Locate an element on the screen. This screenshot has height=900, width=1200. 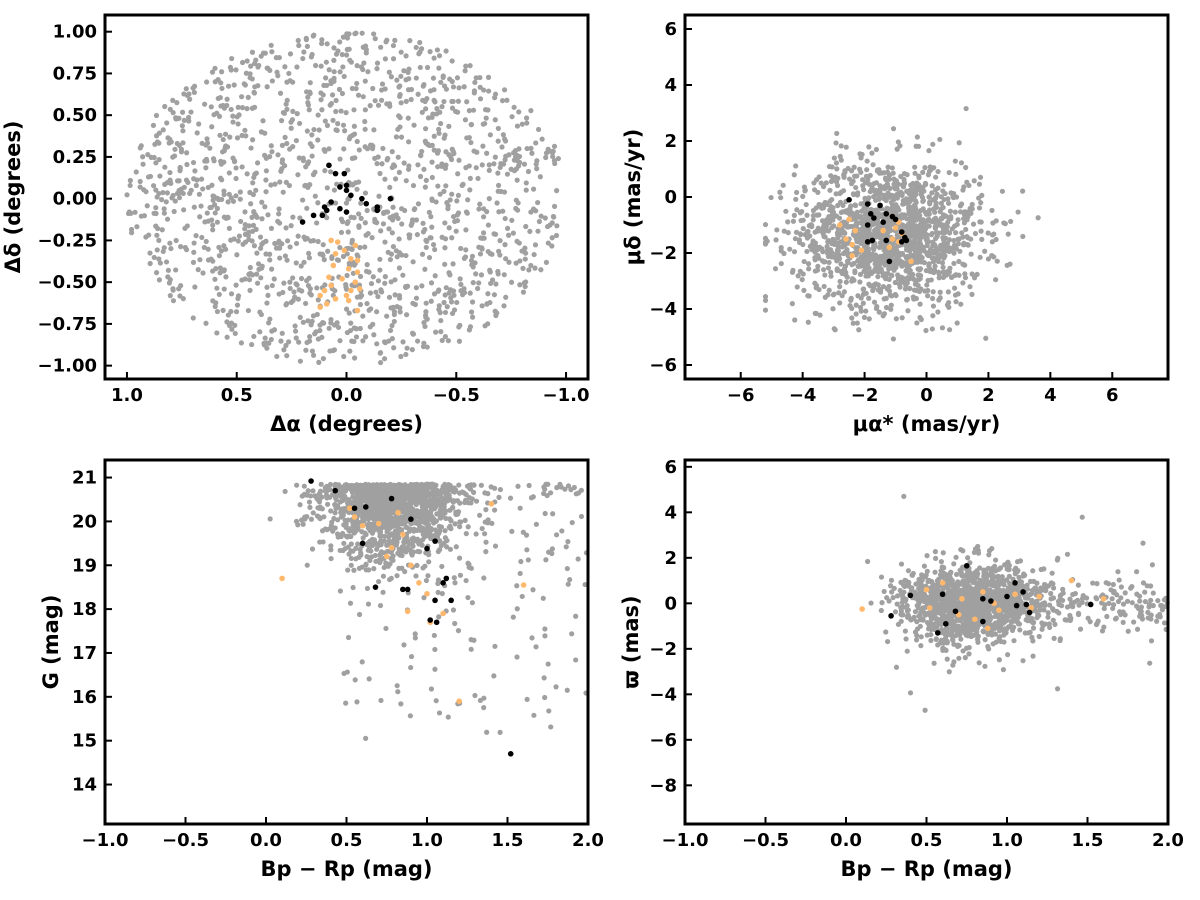
y-tick-label: 21 is located at coordinates (84, 478).